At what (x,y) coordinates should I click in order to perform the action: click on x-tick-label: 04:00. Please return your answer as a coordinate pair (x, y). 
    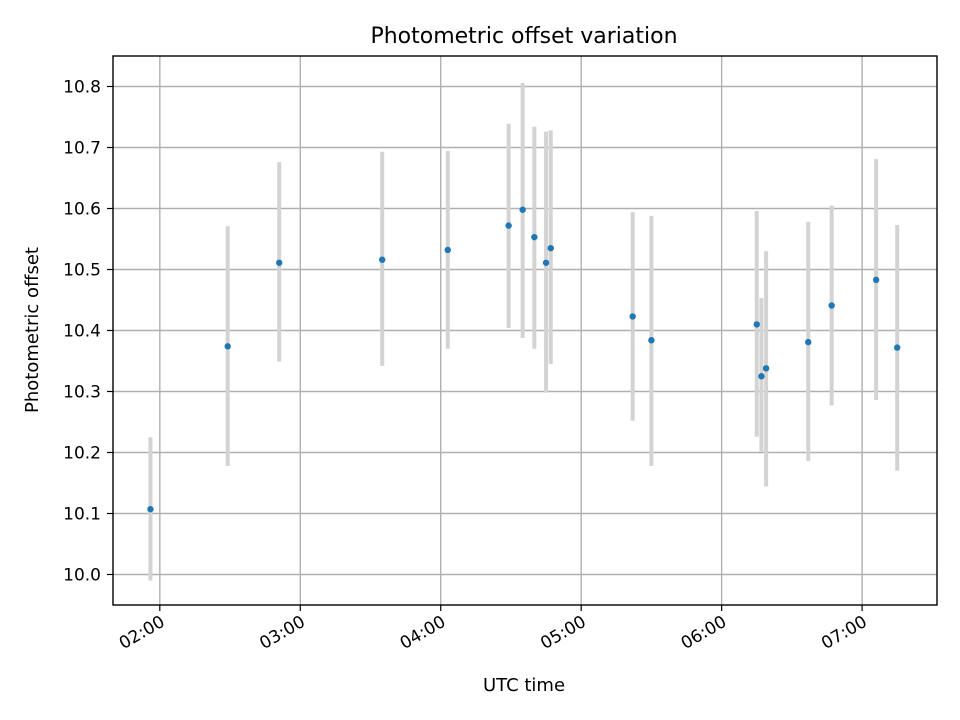
    Looking at the image, I should click on (423, 633).